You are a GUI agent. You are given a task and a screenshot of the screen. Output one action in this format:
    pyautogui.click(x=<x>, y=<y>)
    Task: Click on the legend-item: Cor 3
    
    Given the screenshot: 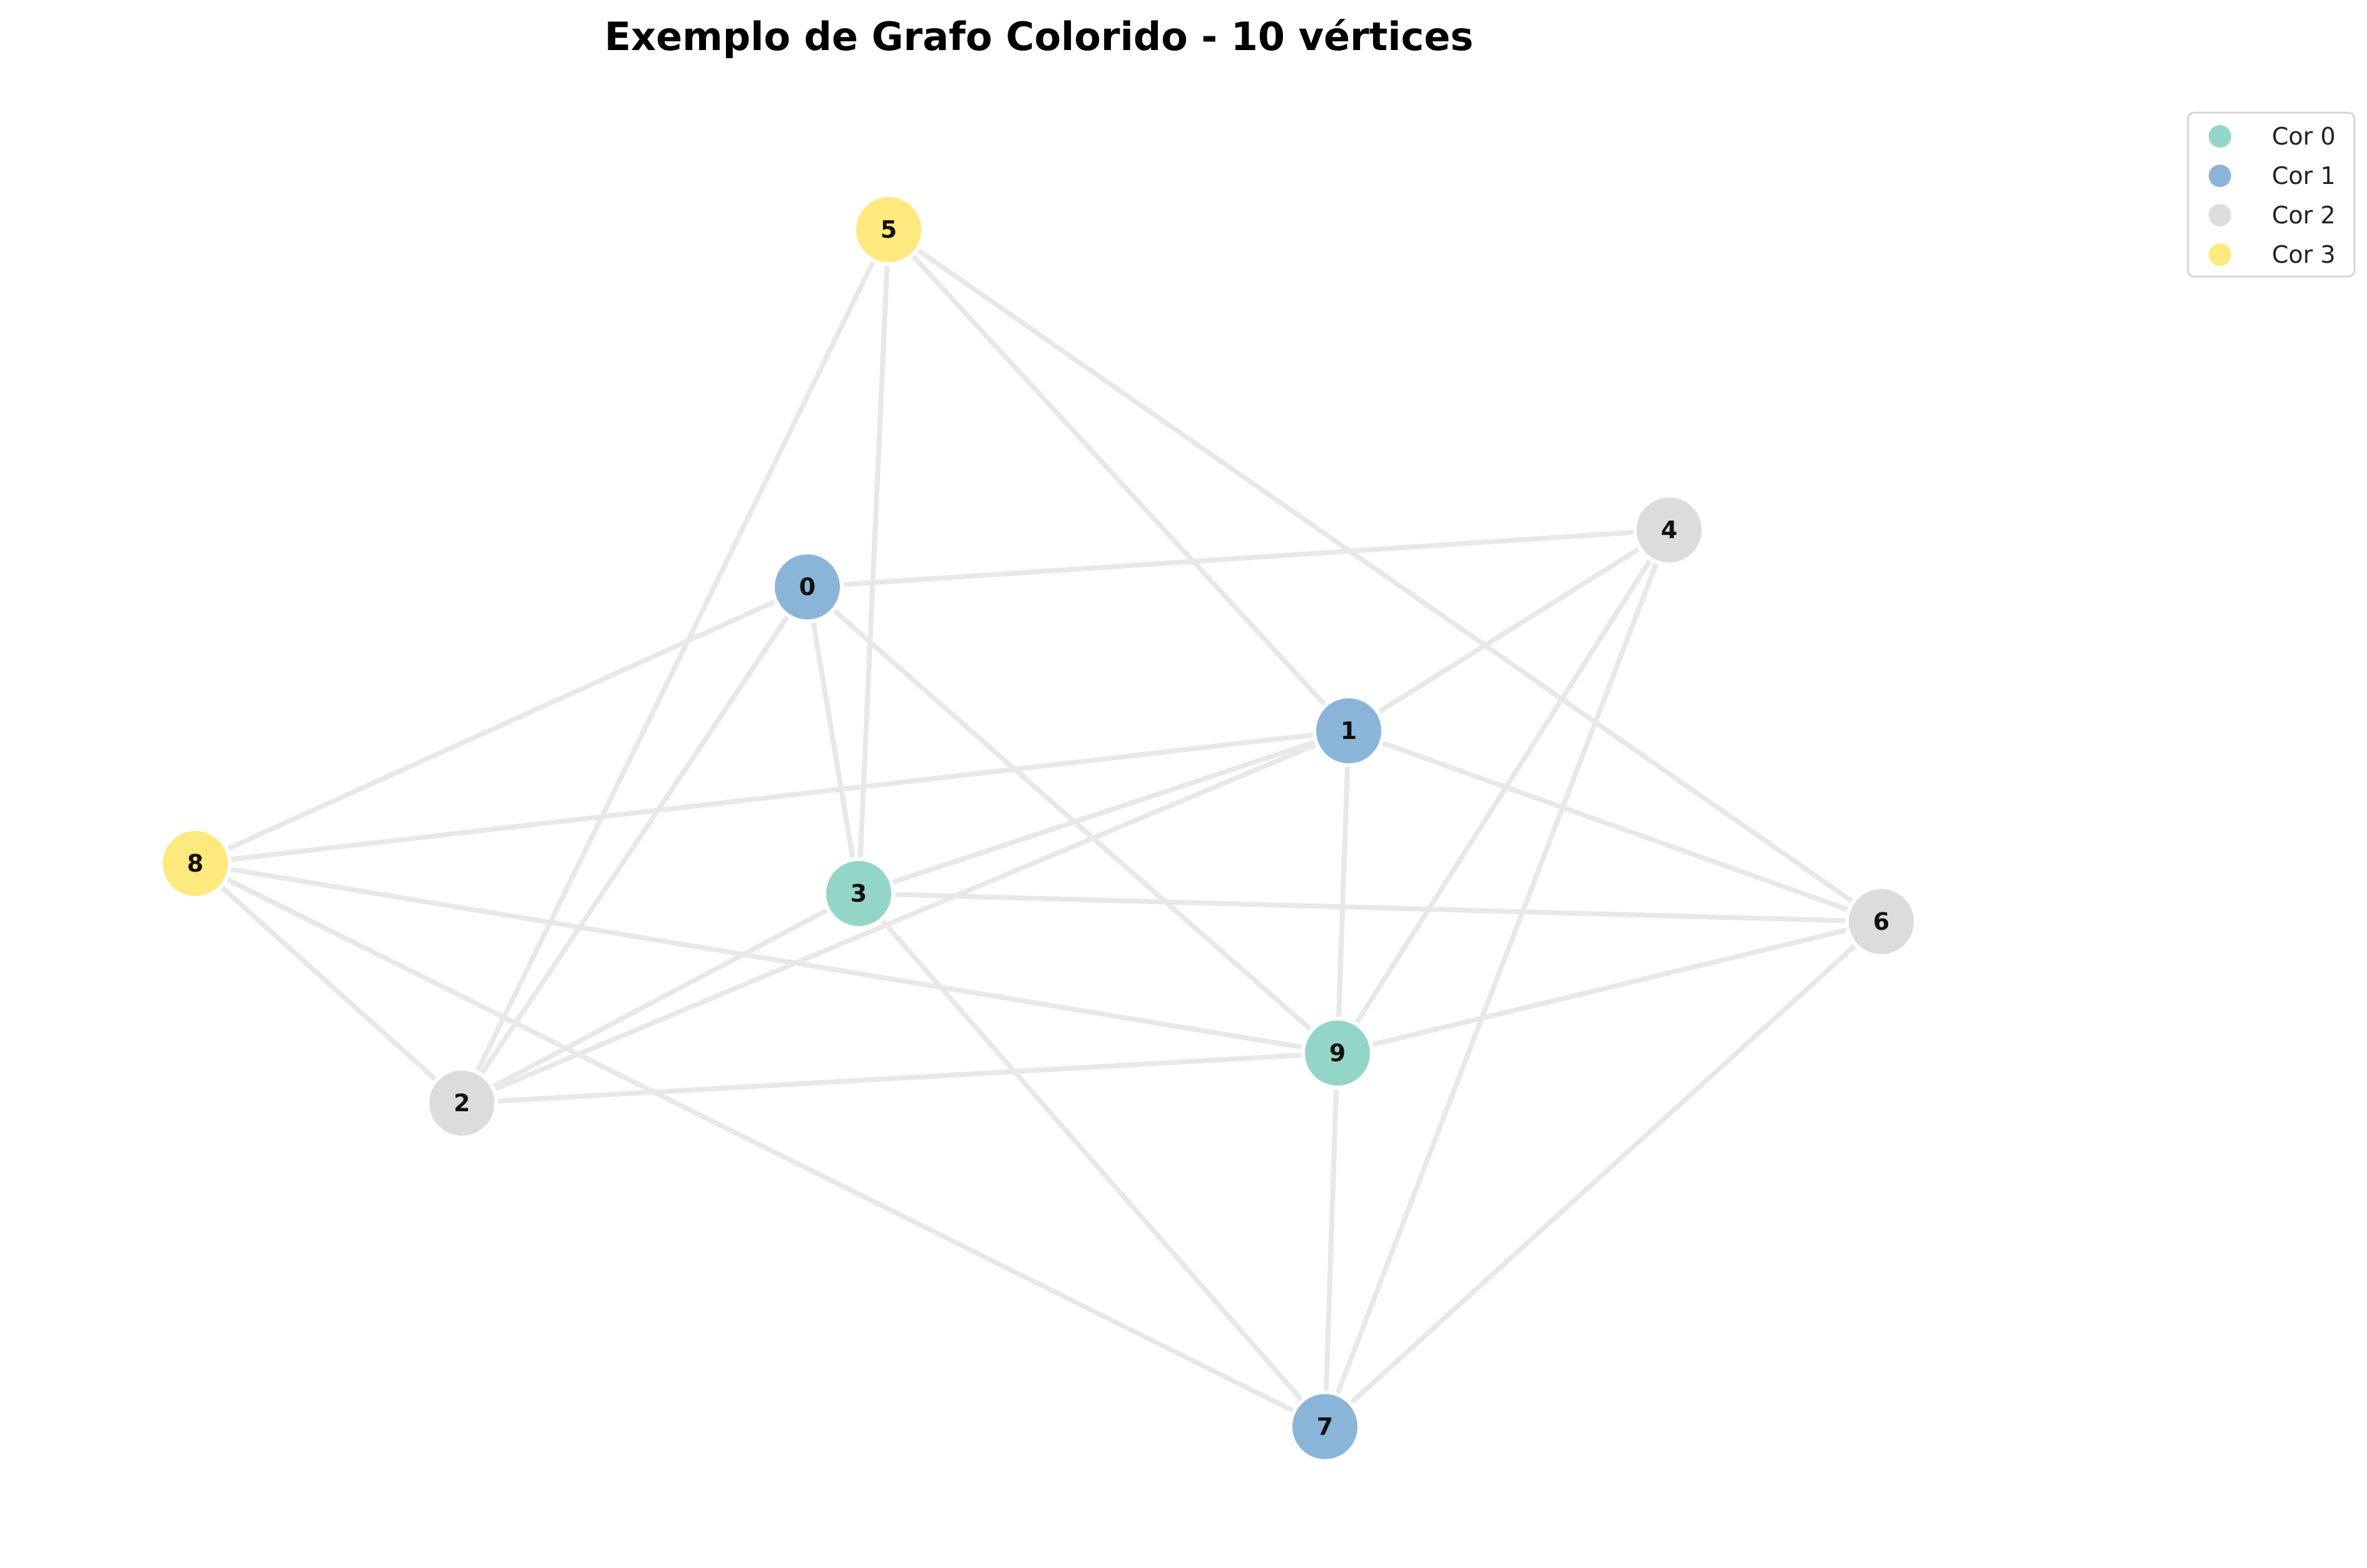 What is the action you would take?
    pyautogui.click(x=2272, y=254)
    